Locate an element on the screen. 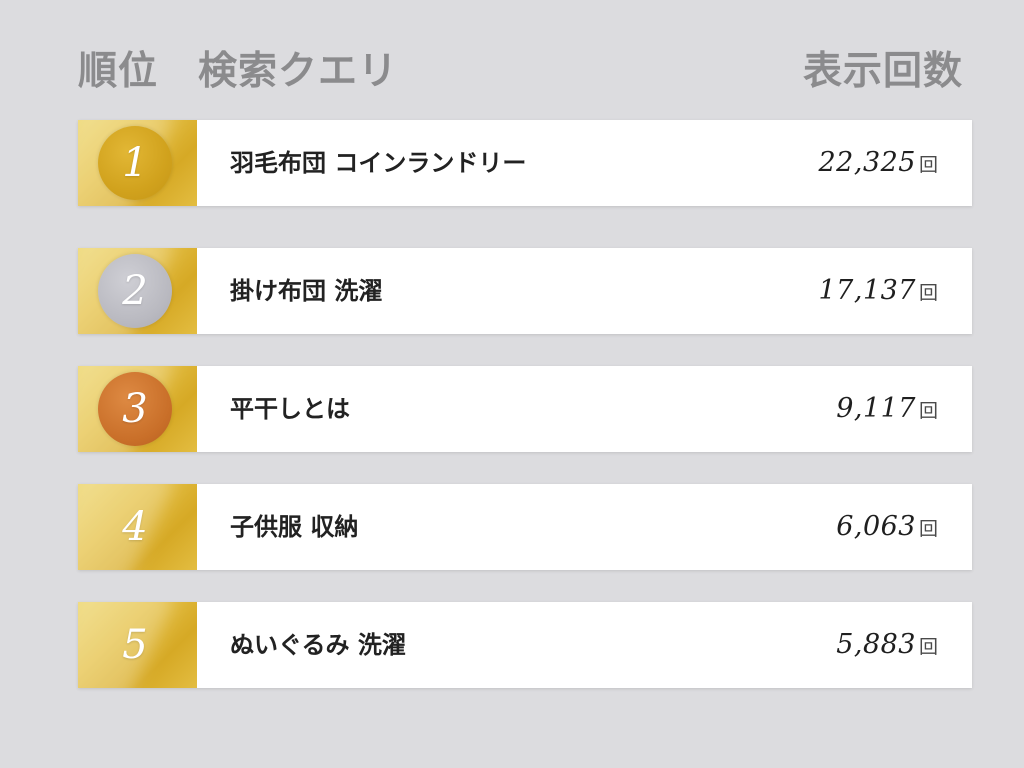  impression-count: 5,883 回 is located at coordinates (887, 645).